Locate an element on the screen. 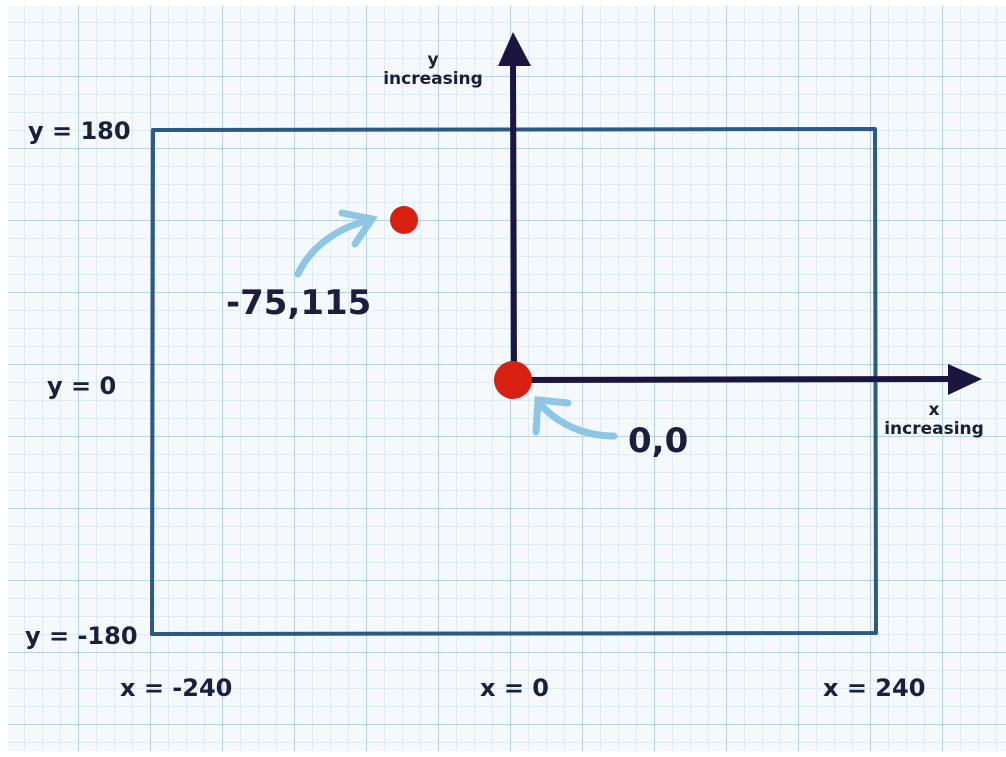  x-axis-line is located at coordinates (733, 379).